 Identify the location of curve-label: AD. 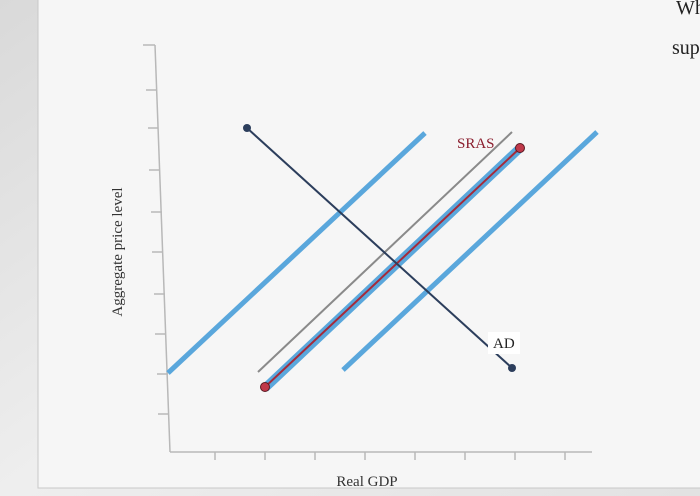
(504, 344).